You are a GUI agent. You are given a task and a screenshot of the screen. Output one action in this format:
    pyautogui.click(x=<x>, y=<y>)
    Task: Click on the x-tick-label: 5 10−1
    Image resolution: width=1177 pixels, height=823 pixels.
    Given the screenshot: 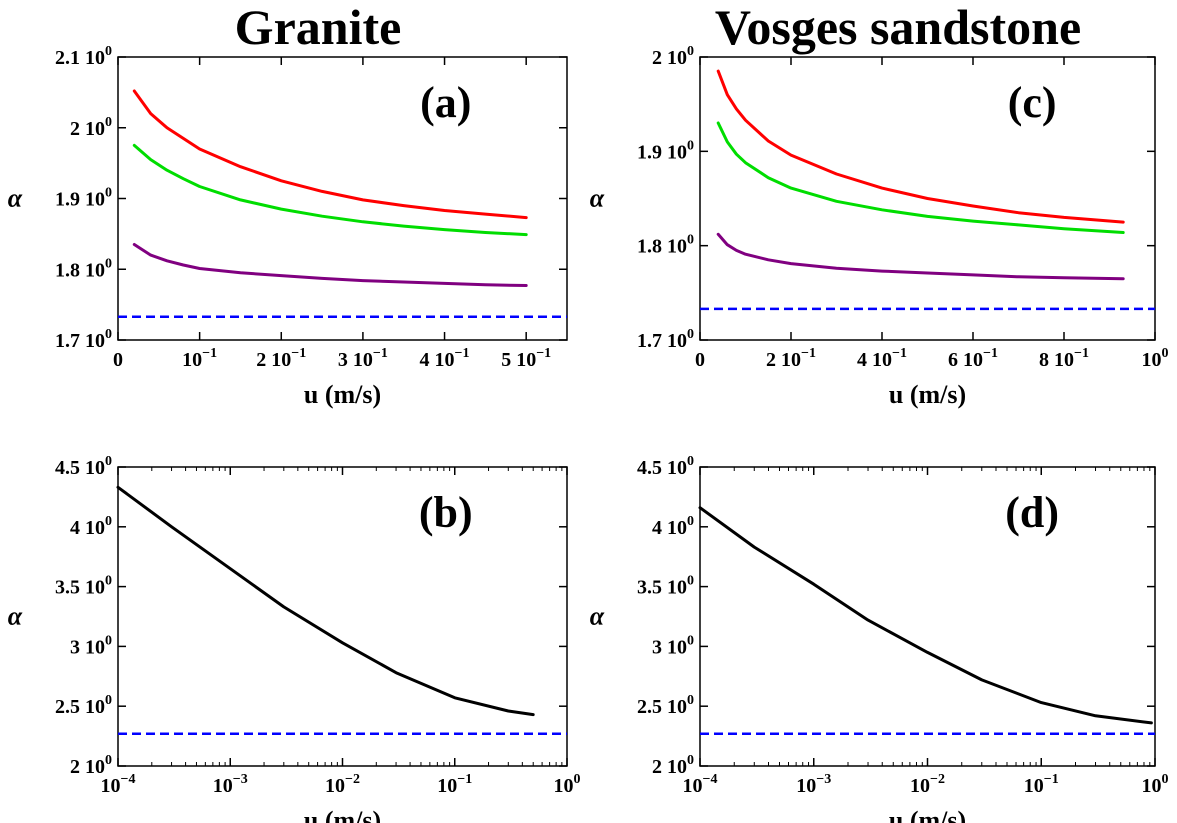 What is the action you would take?
    pyautogui.click(x=526, y=358)
    